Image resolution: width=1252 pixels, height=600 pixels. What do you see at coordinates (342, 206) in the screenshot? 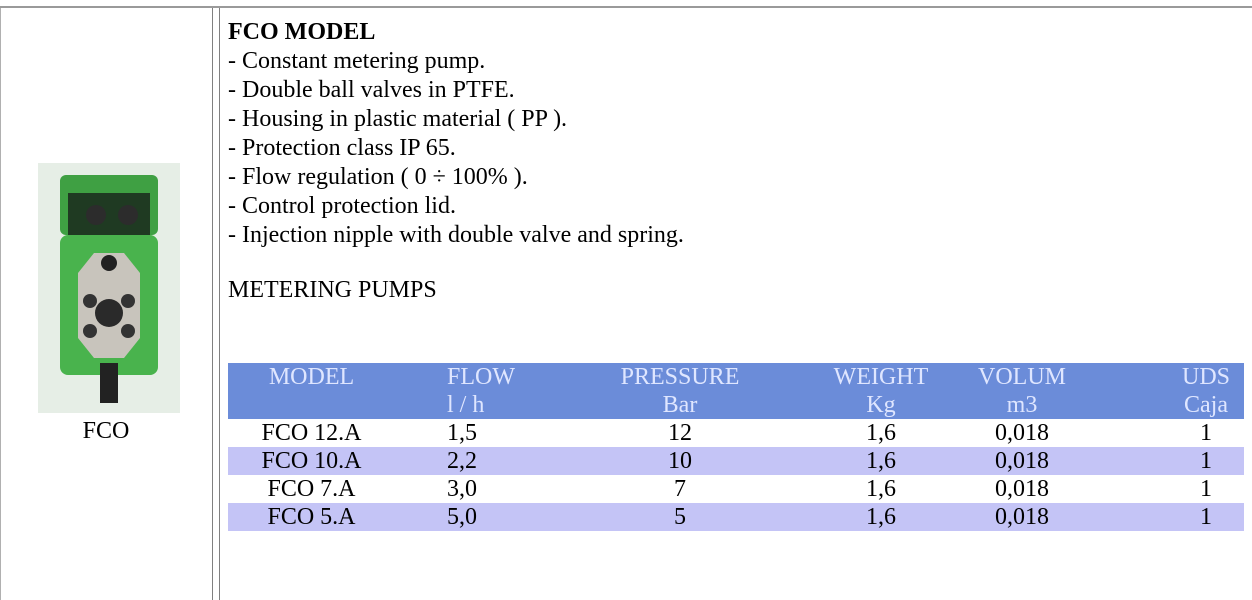
I see `feature: - Control protection lid.` at bounding box center [342, 206].